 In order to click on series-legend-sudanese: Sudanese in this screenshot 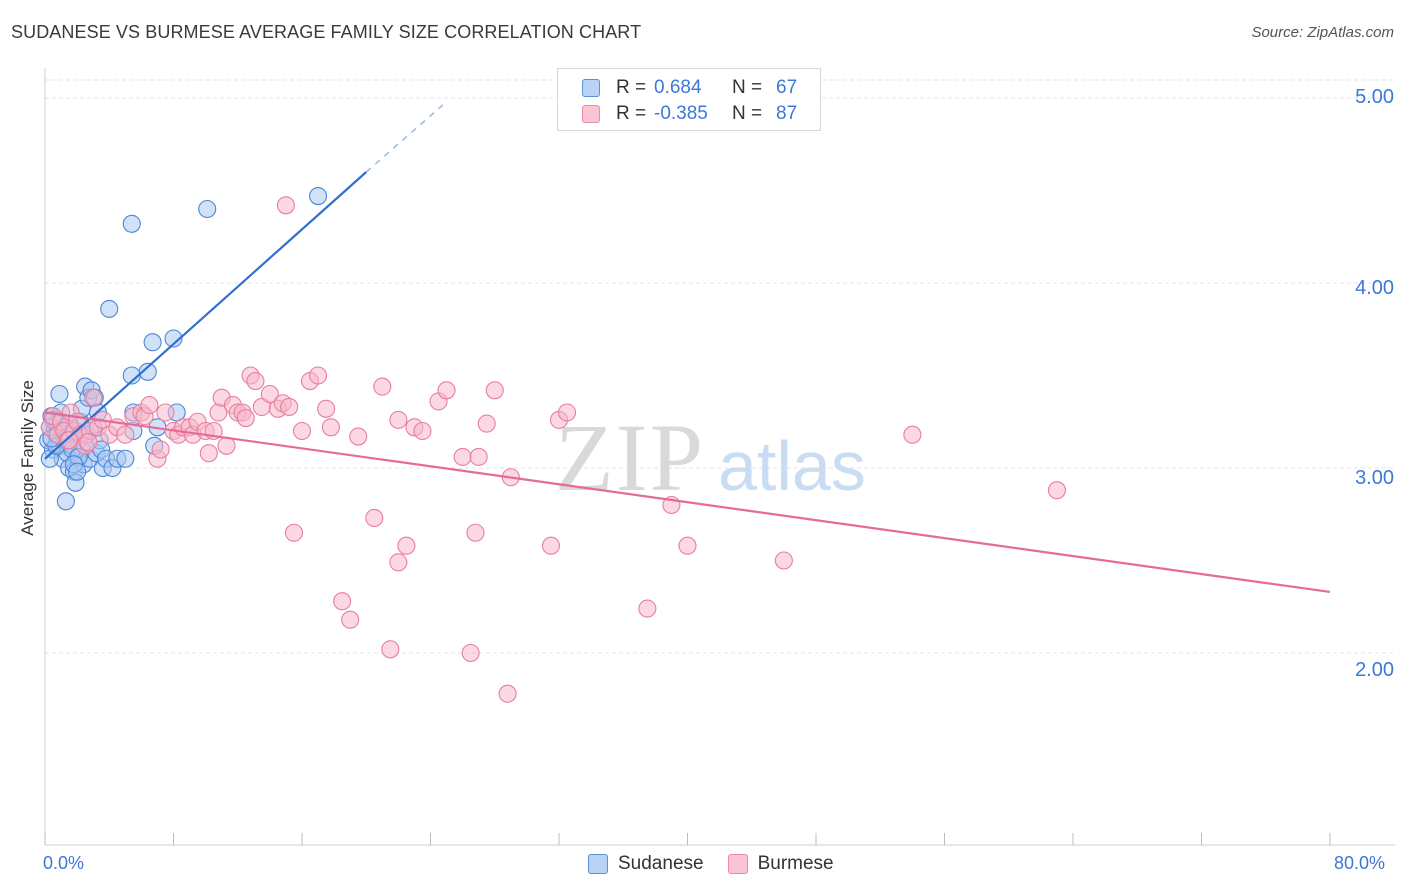, I will do `click(646, 864)`.